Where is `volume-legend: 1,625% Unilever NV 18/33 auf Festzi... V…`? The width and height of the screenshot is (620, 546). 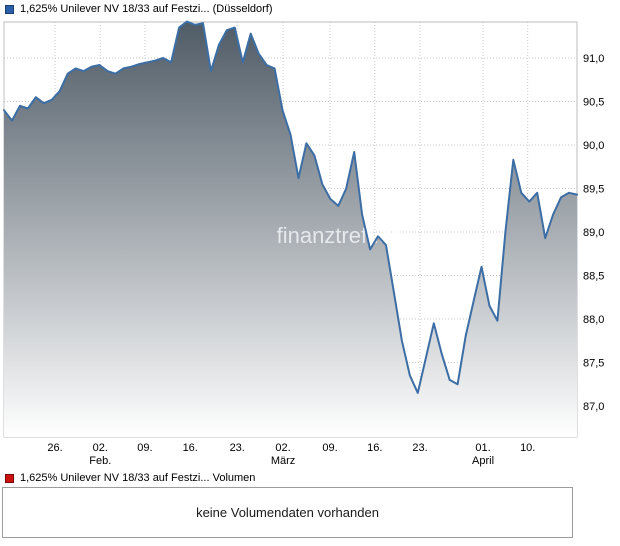
volume-legend: 1,625% Unilever NV 18/33 auf Festzi... V… is located at coordinates (130, 478).